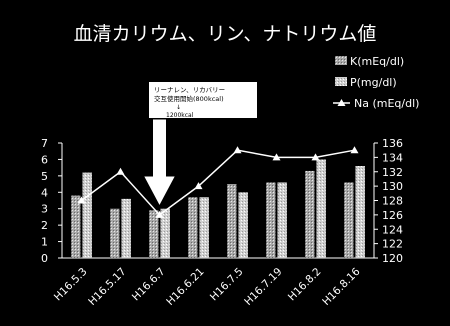  What do you see at coordinates (149, 285) in the screenshot?
I see `x-tick-label: H16.6.7` at bounding box center [149, 285].